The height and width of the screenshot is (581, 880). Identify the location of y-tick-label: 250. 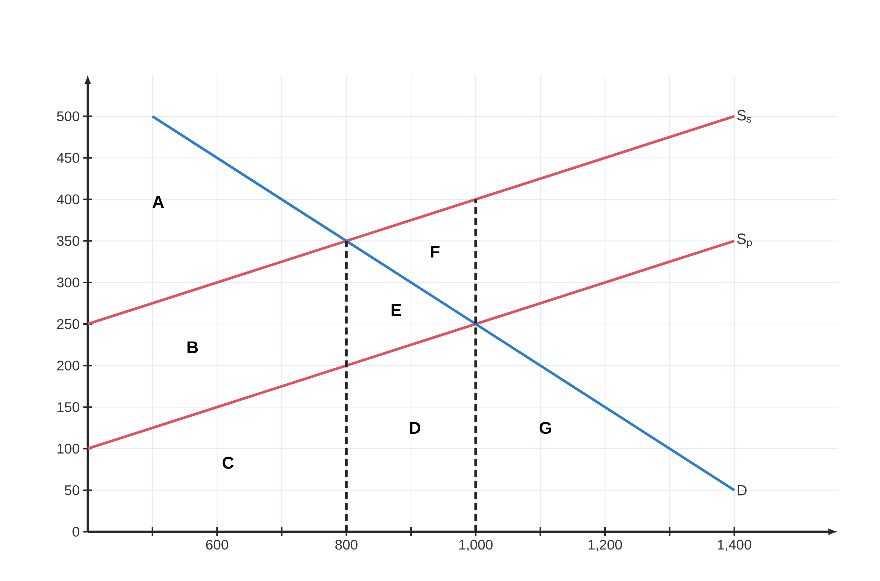
(68, 324).